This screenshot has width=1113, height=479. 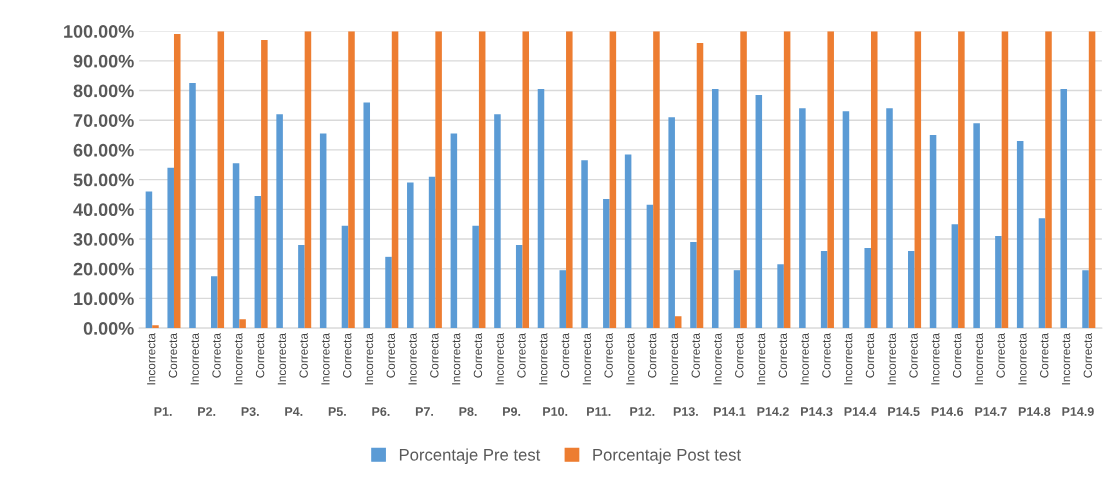 What do you see at coordinates (103, 180) in the screenshot?
I see `y-tick-label: 50.00%` at bounding box center [103, 180].